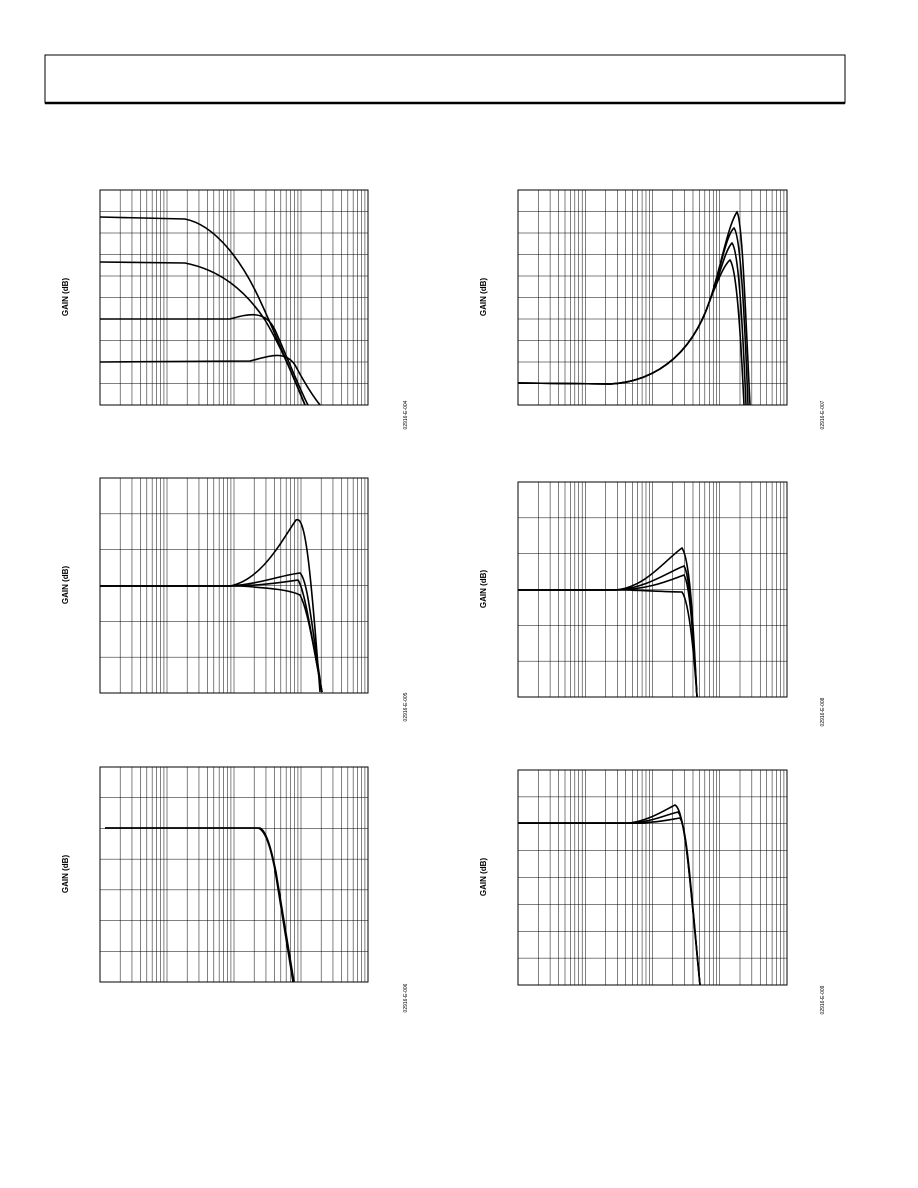  What do you see at coordinates (823, 711) in the screenshot?
I see `figure-id: 02916-E-008` at bounding box center [823, 711].